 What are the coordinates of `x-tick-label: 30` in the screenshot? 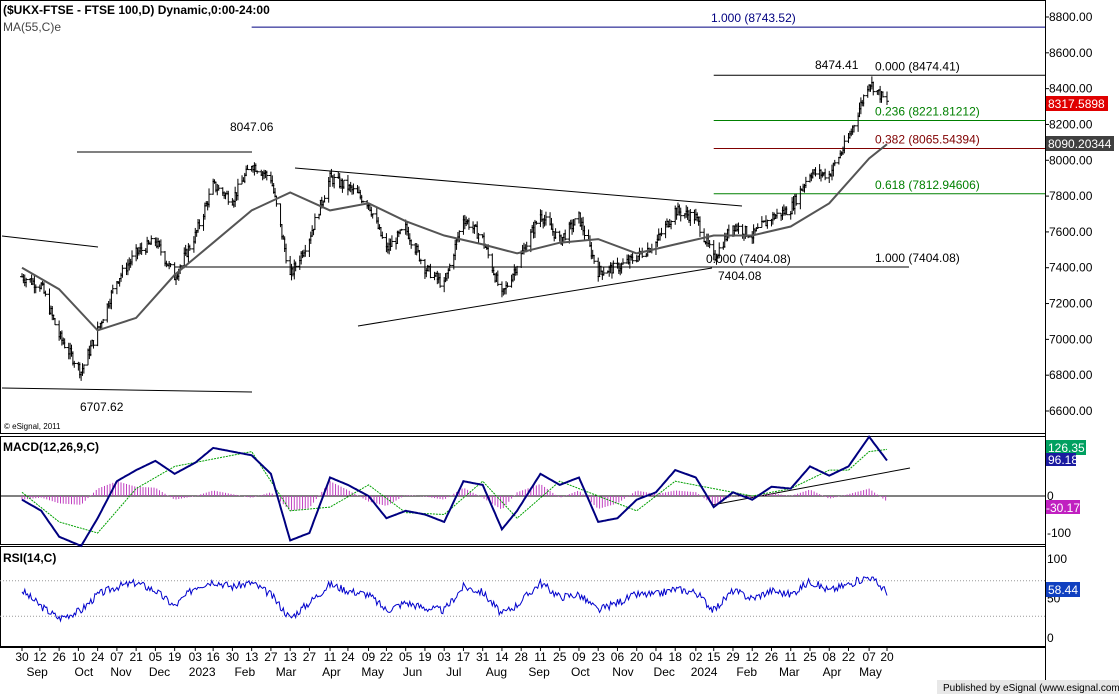 It's located at (233, 657).